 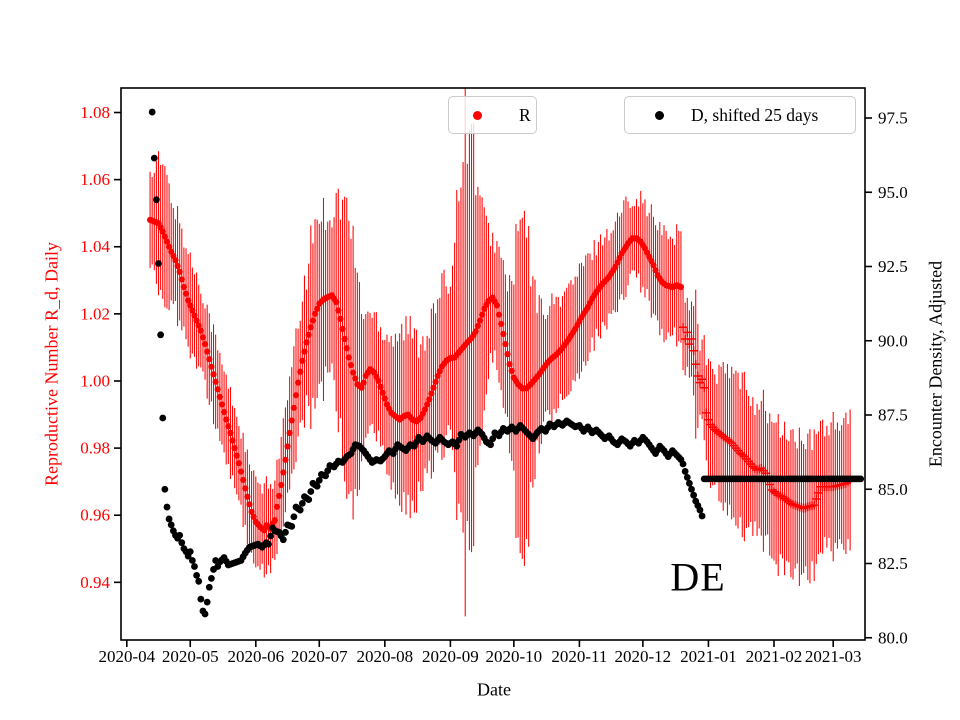 I want to click on right-tick-label: 87.5, so click(x=893, y=415).